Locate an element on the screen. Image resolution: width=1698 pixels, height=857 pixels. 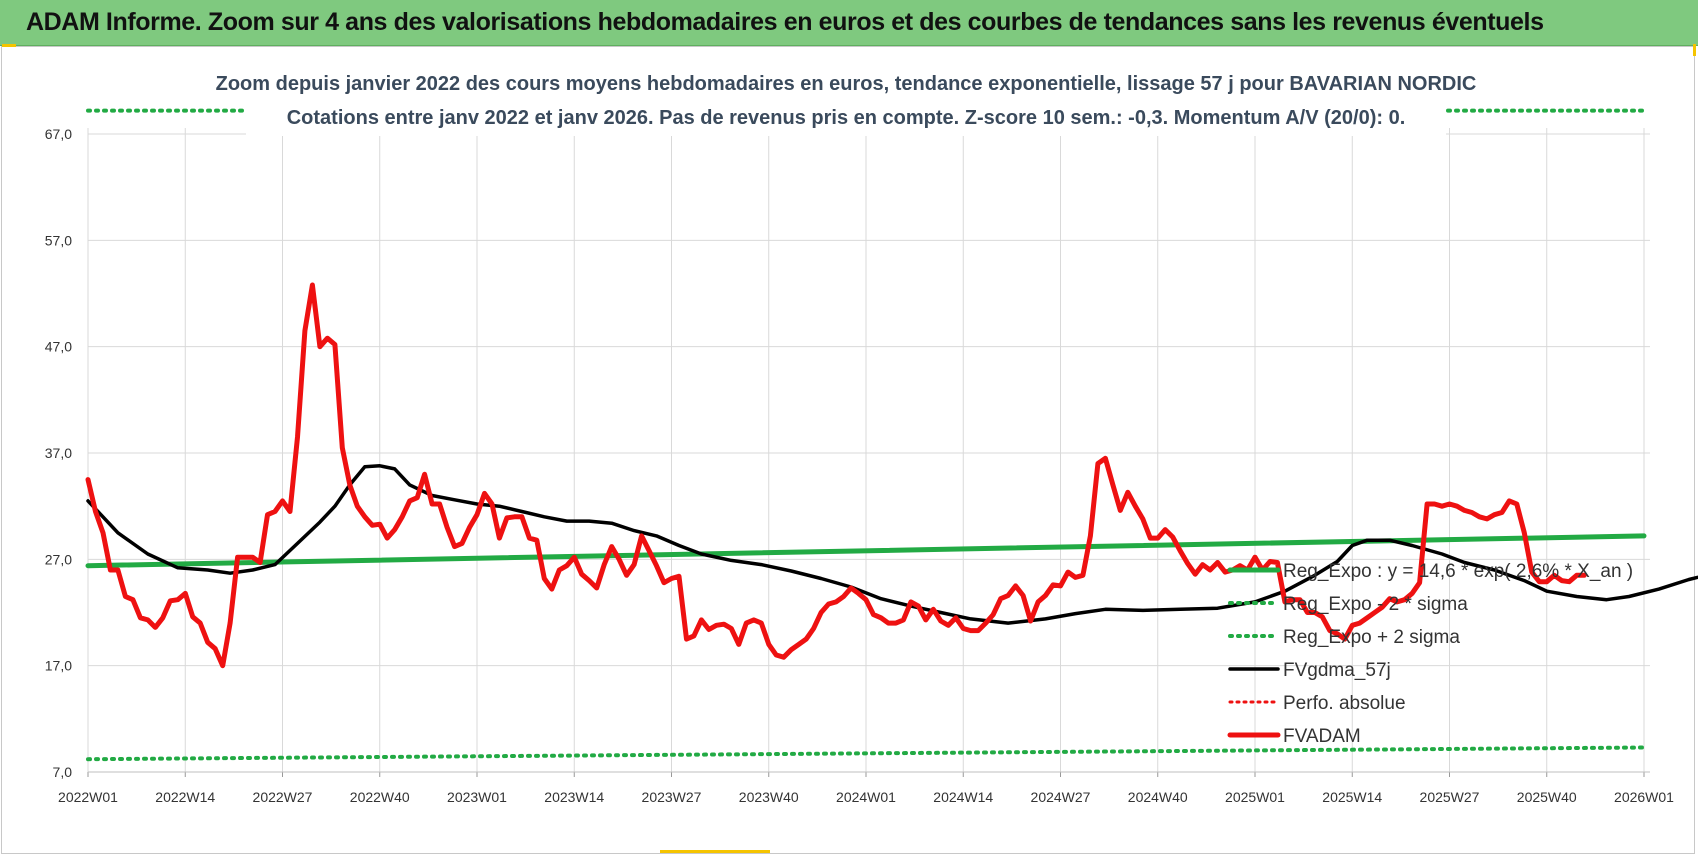
x-tick-label: 2023W40 is located at coordinates (769, 797).